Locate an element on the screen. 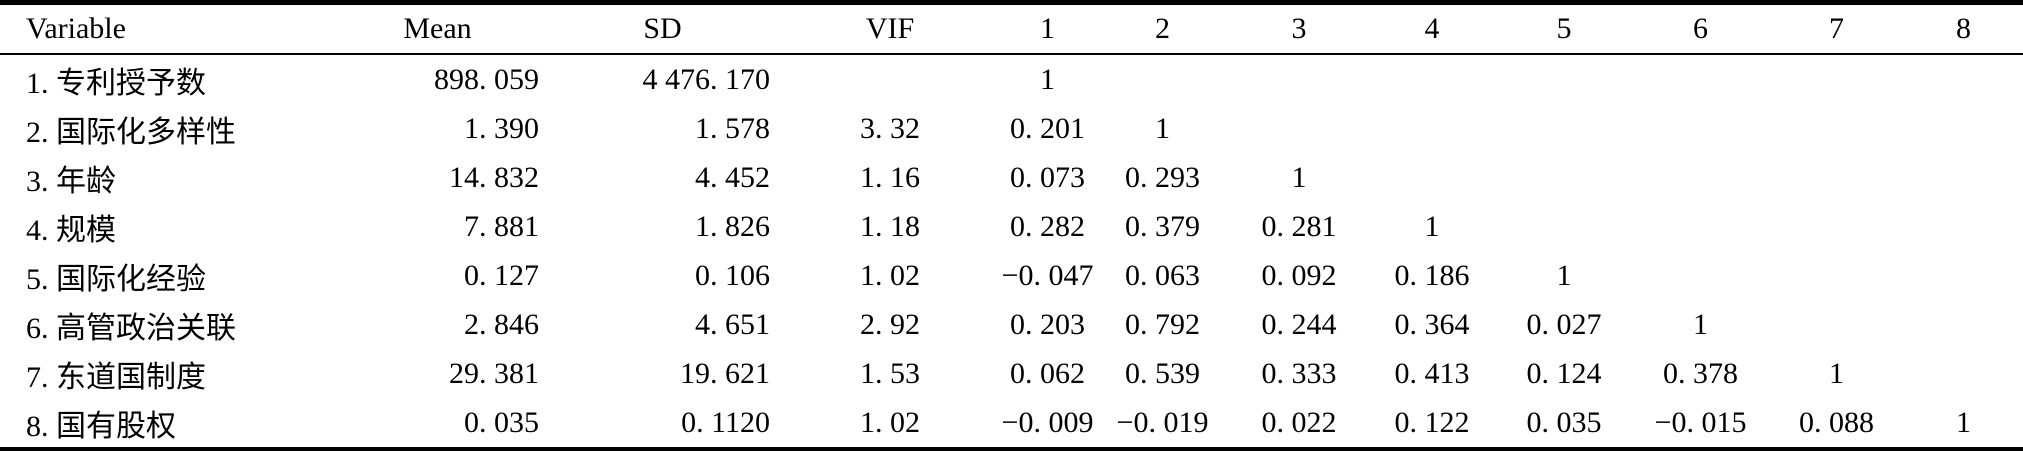  cell-corr-1: 0. 282 is located at coordinates (1047, 226).